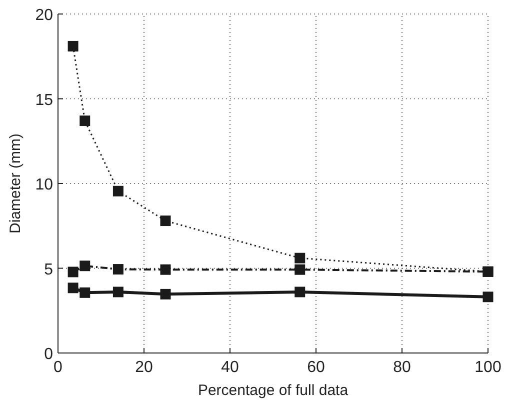  Describe the element at coordinates (44, 185) in the screenshot. I see `y-tick-label: 10` at that location.